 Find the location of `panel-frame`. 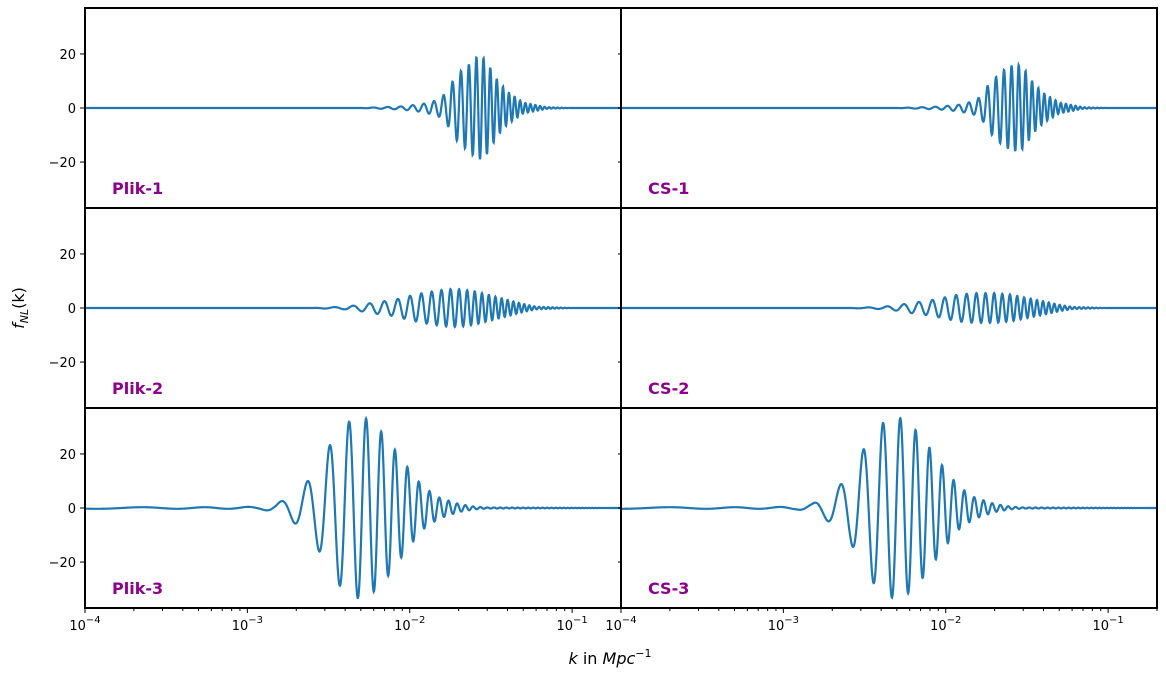

panel-frame is located at coordinates (889, 508).